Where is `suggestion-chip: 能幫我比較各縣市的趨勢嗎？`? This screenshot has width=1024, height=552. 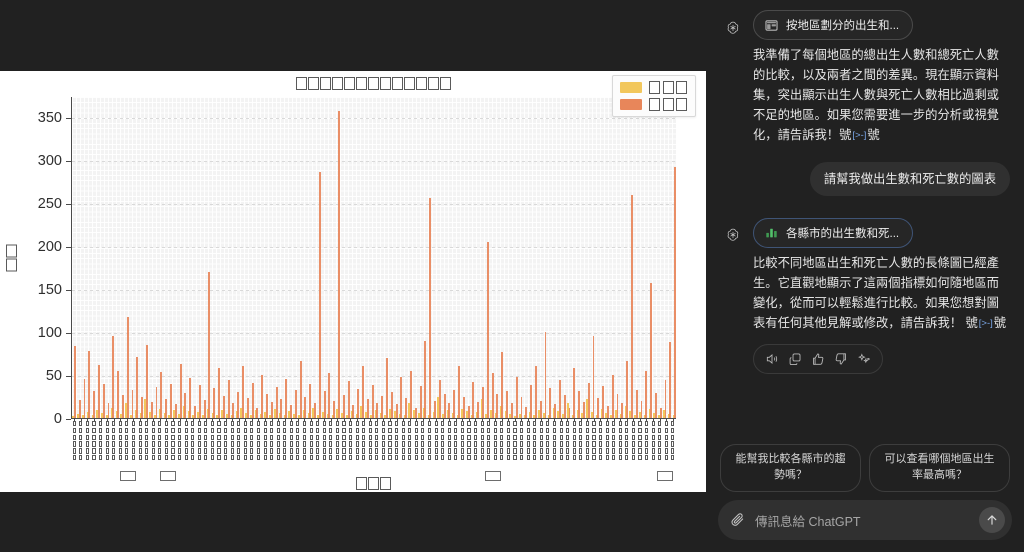 suggestion-chip: 能幫我比較各縣市的趨勢嗎？ is located at coordinates (790, 468).